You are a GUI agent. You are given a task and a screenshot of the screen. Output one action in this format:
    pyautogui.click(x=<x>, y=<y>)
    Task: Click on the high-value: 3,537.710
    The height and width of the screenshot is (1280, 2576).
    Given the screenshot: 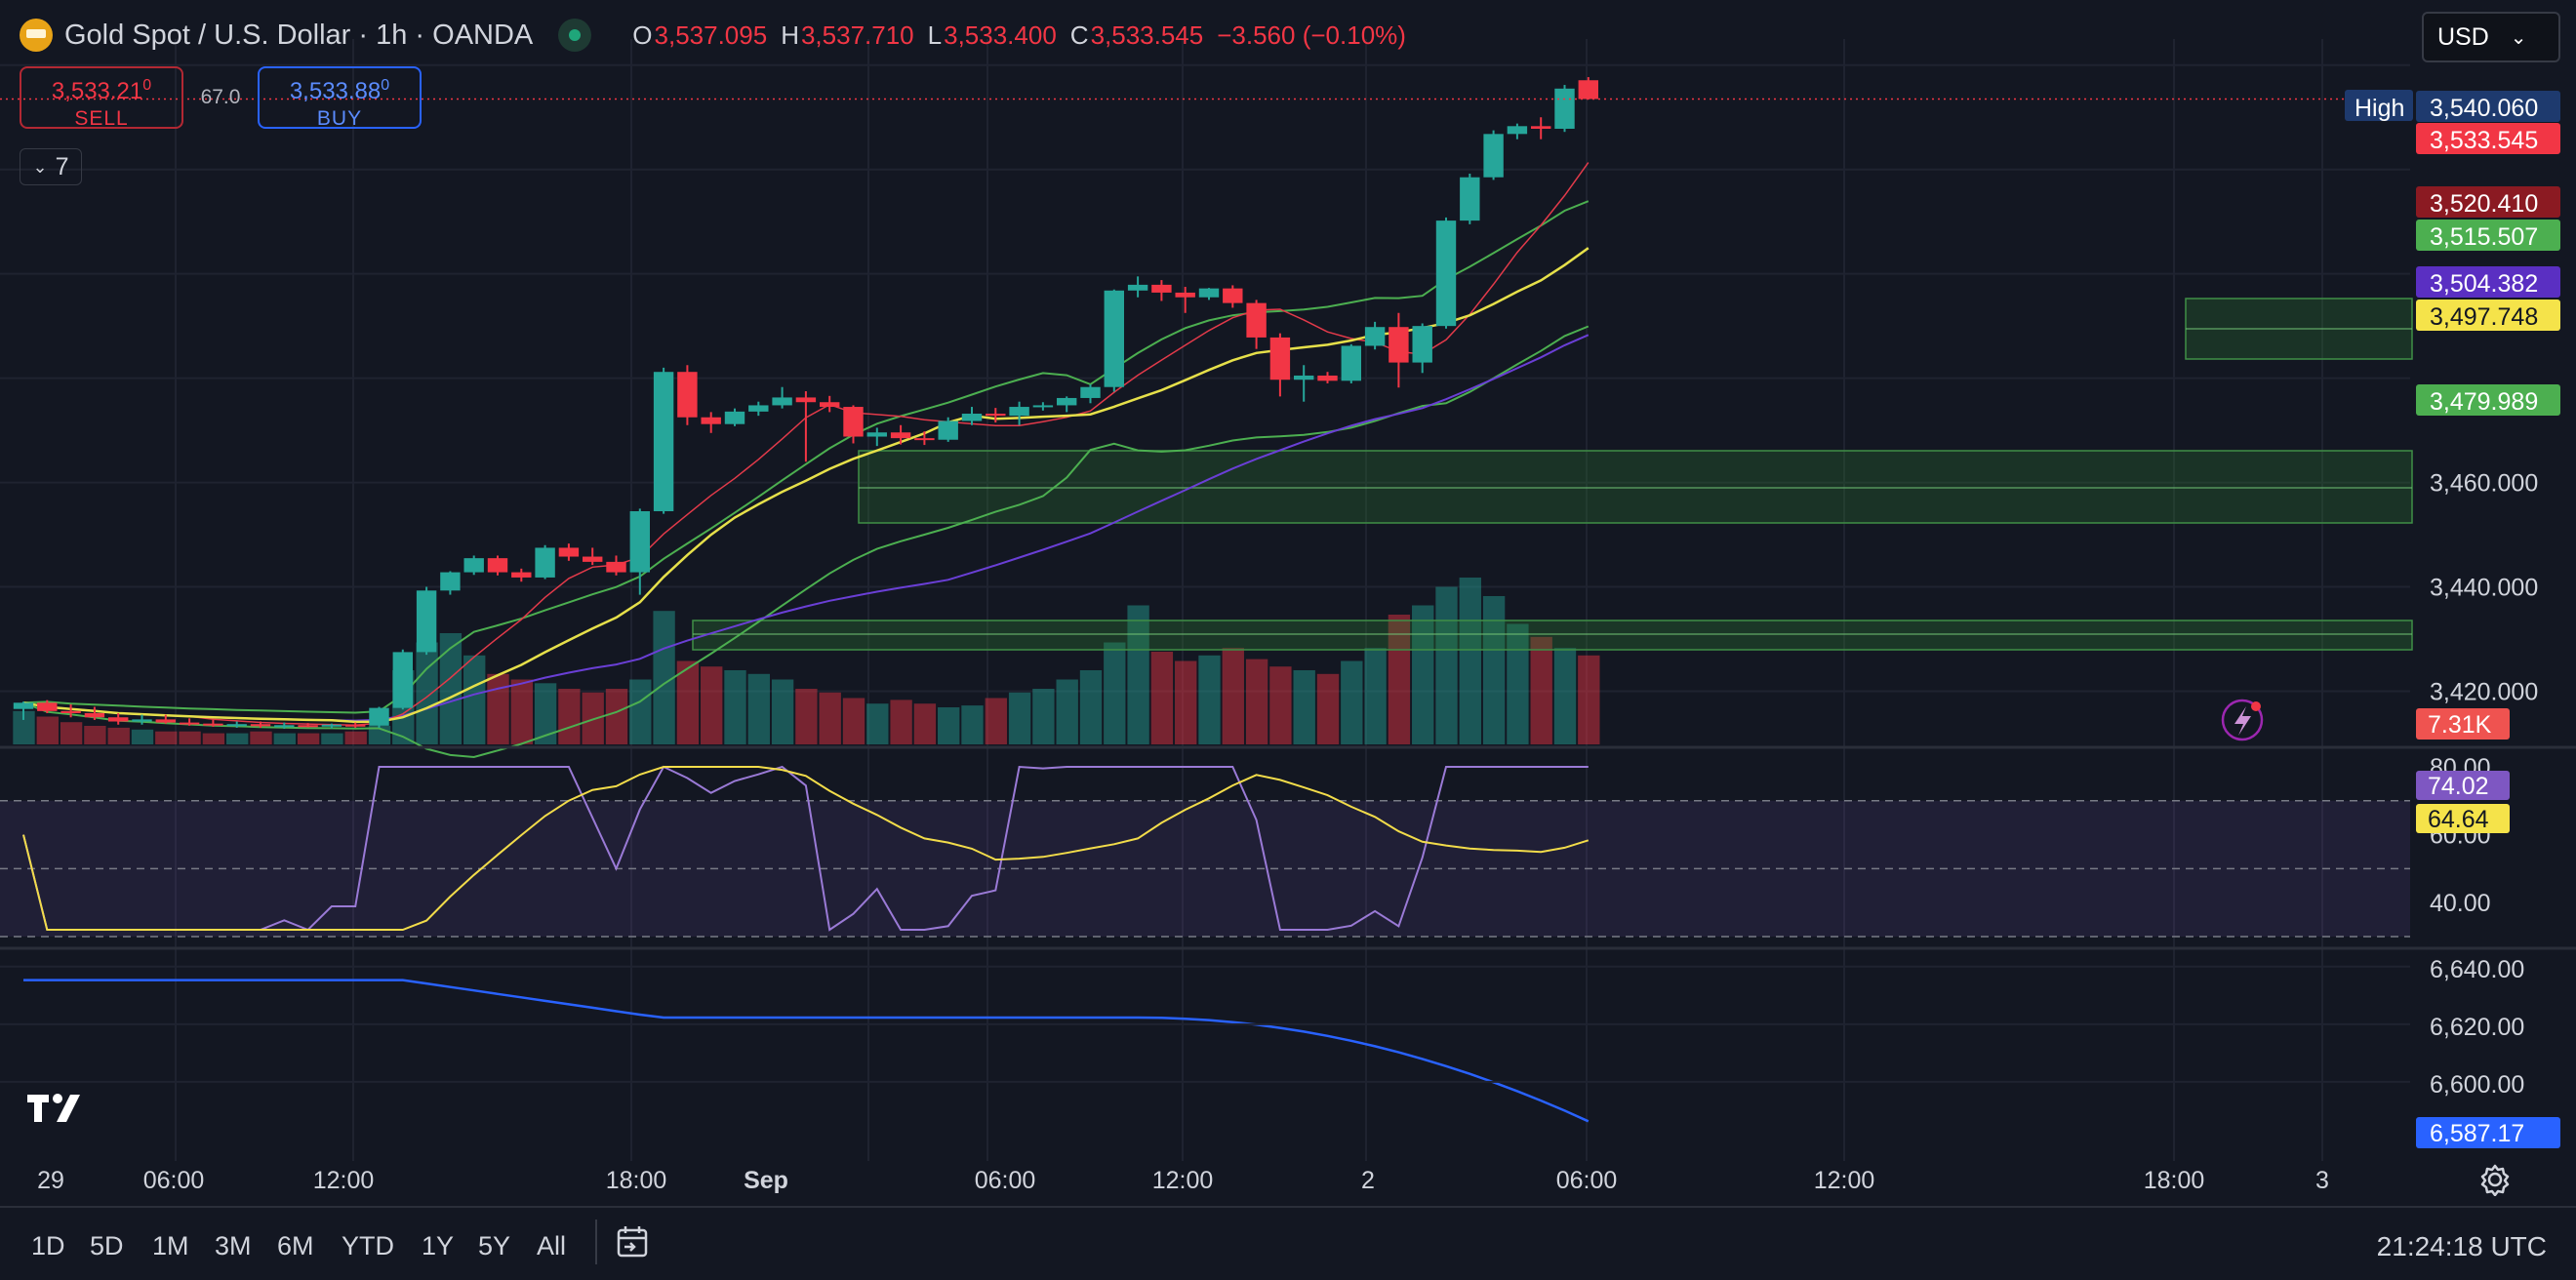 What is the action you would take?
    pyautogui.click(x=857, y=35)
    